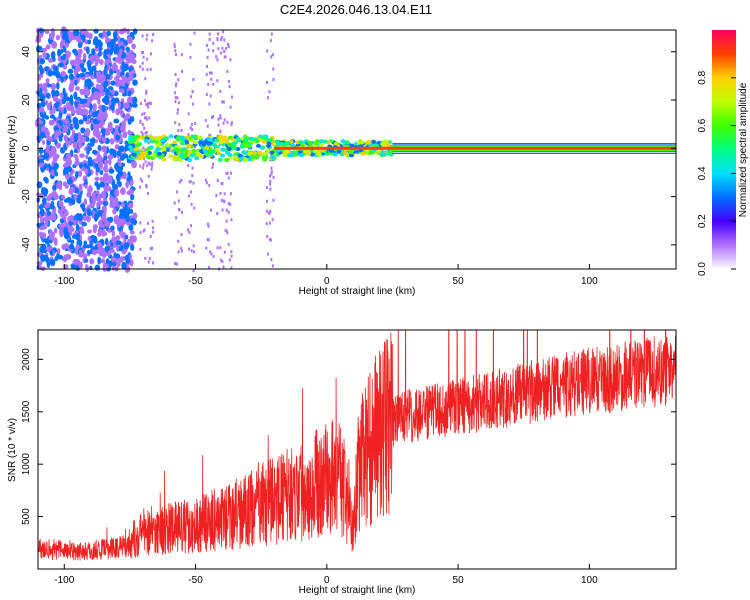  I want to click on x-tick-label: -50, so click(195, 580).